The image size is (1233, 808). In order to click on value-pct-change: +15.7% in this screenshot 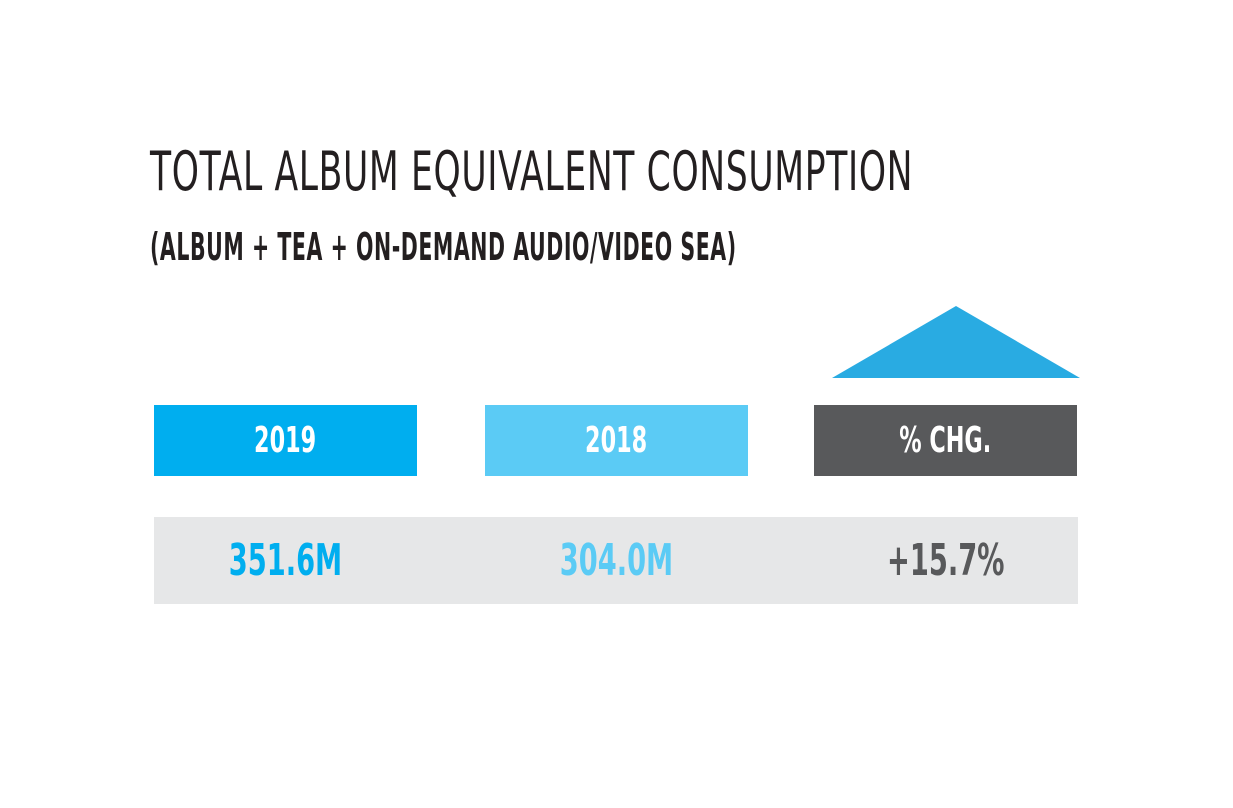, I will do `click(945, 560)`.